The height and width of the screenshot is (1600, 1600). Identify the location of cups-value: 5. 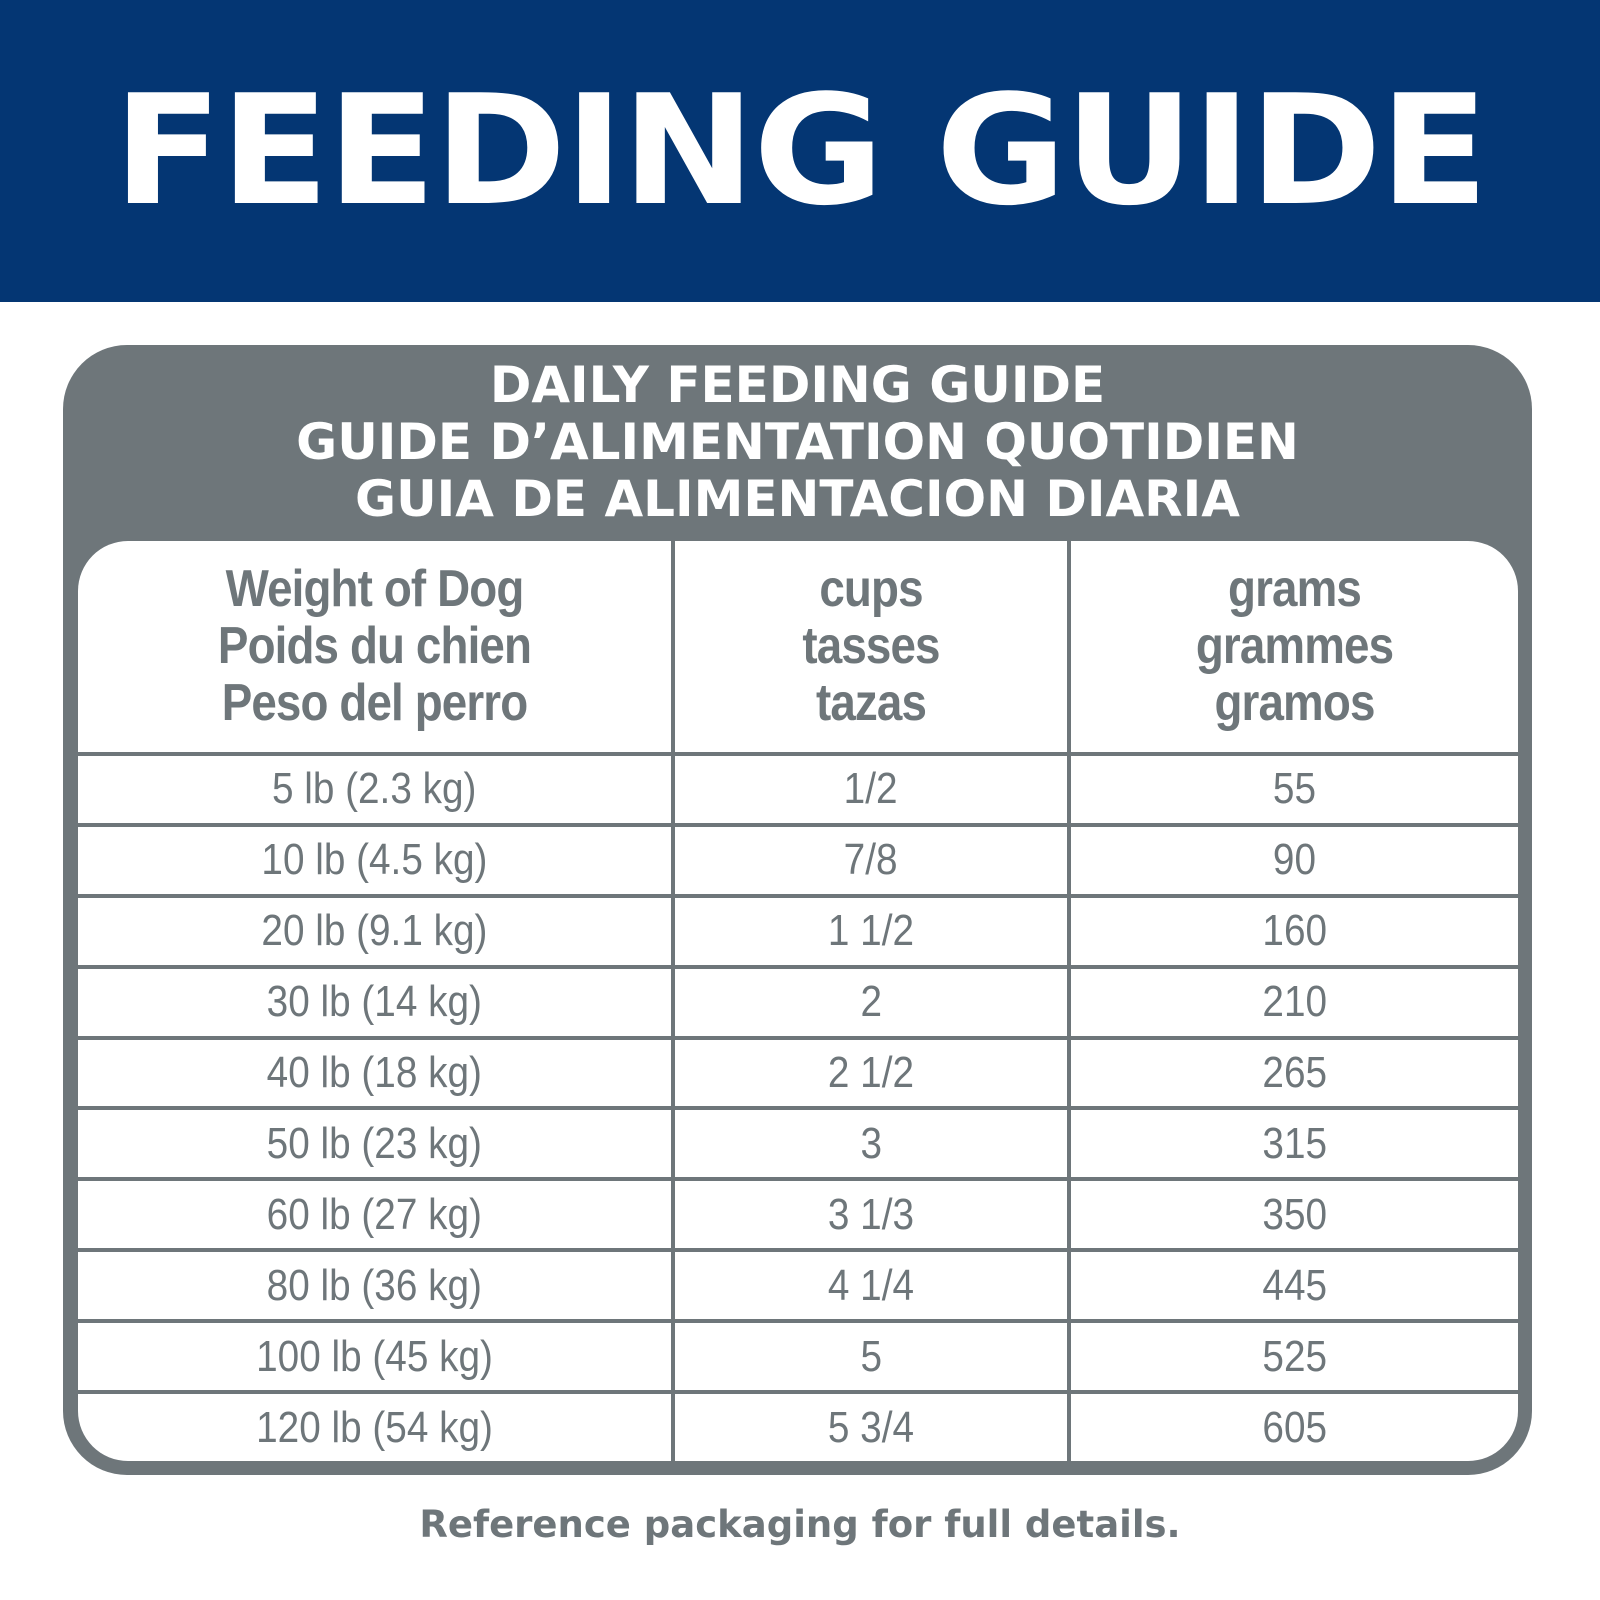
(871, 1356).